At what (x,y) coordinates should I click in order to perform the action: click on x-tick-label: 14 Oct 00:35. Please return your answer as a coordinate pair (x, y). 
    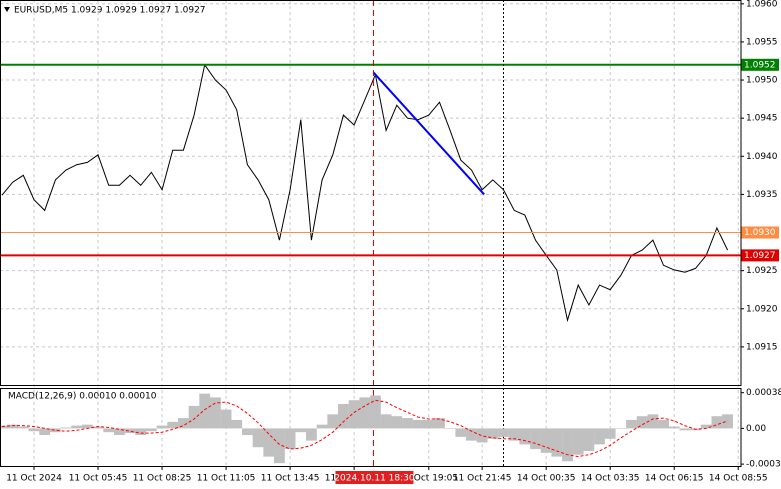
    Looking at the image, I should click on (546, 479).